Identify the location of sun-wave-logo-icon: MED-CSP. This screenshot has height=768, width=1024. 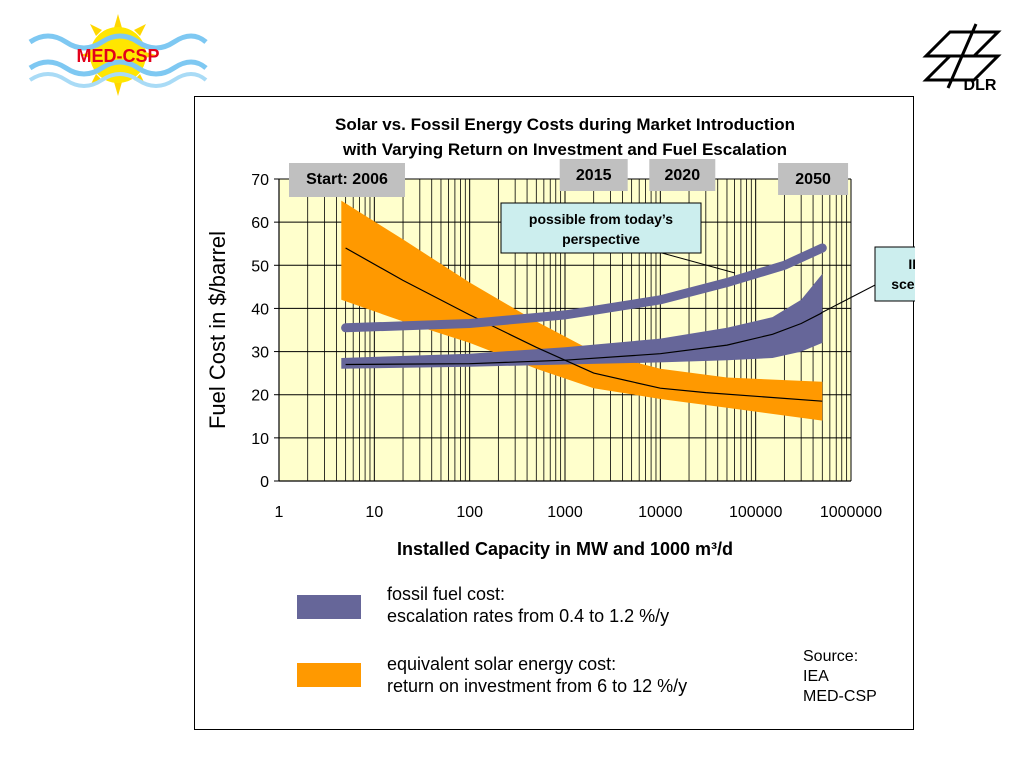
(118, 55).